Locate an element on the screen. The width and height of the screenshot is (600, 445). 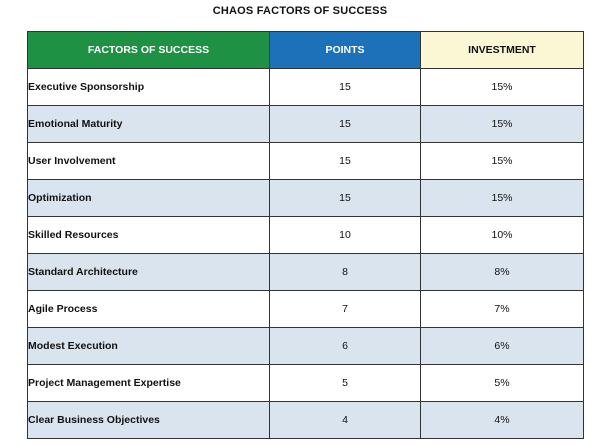
factor-cell: Standard Architecture is located at coordinates (148, 272).